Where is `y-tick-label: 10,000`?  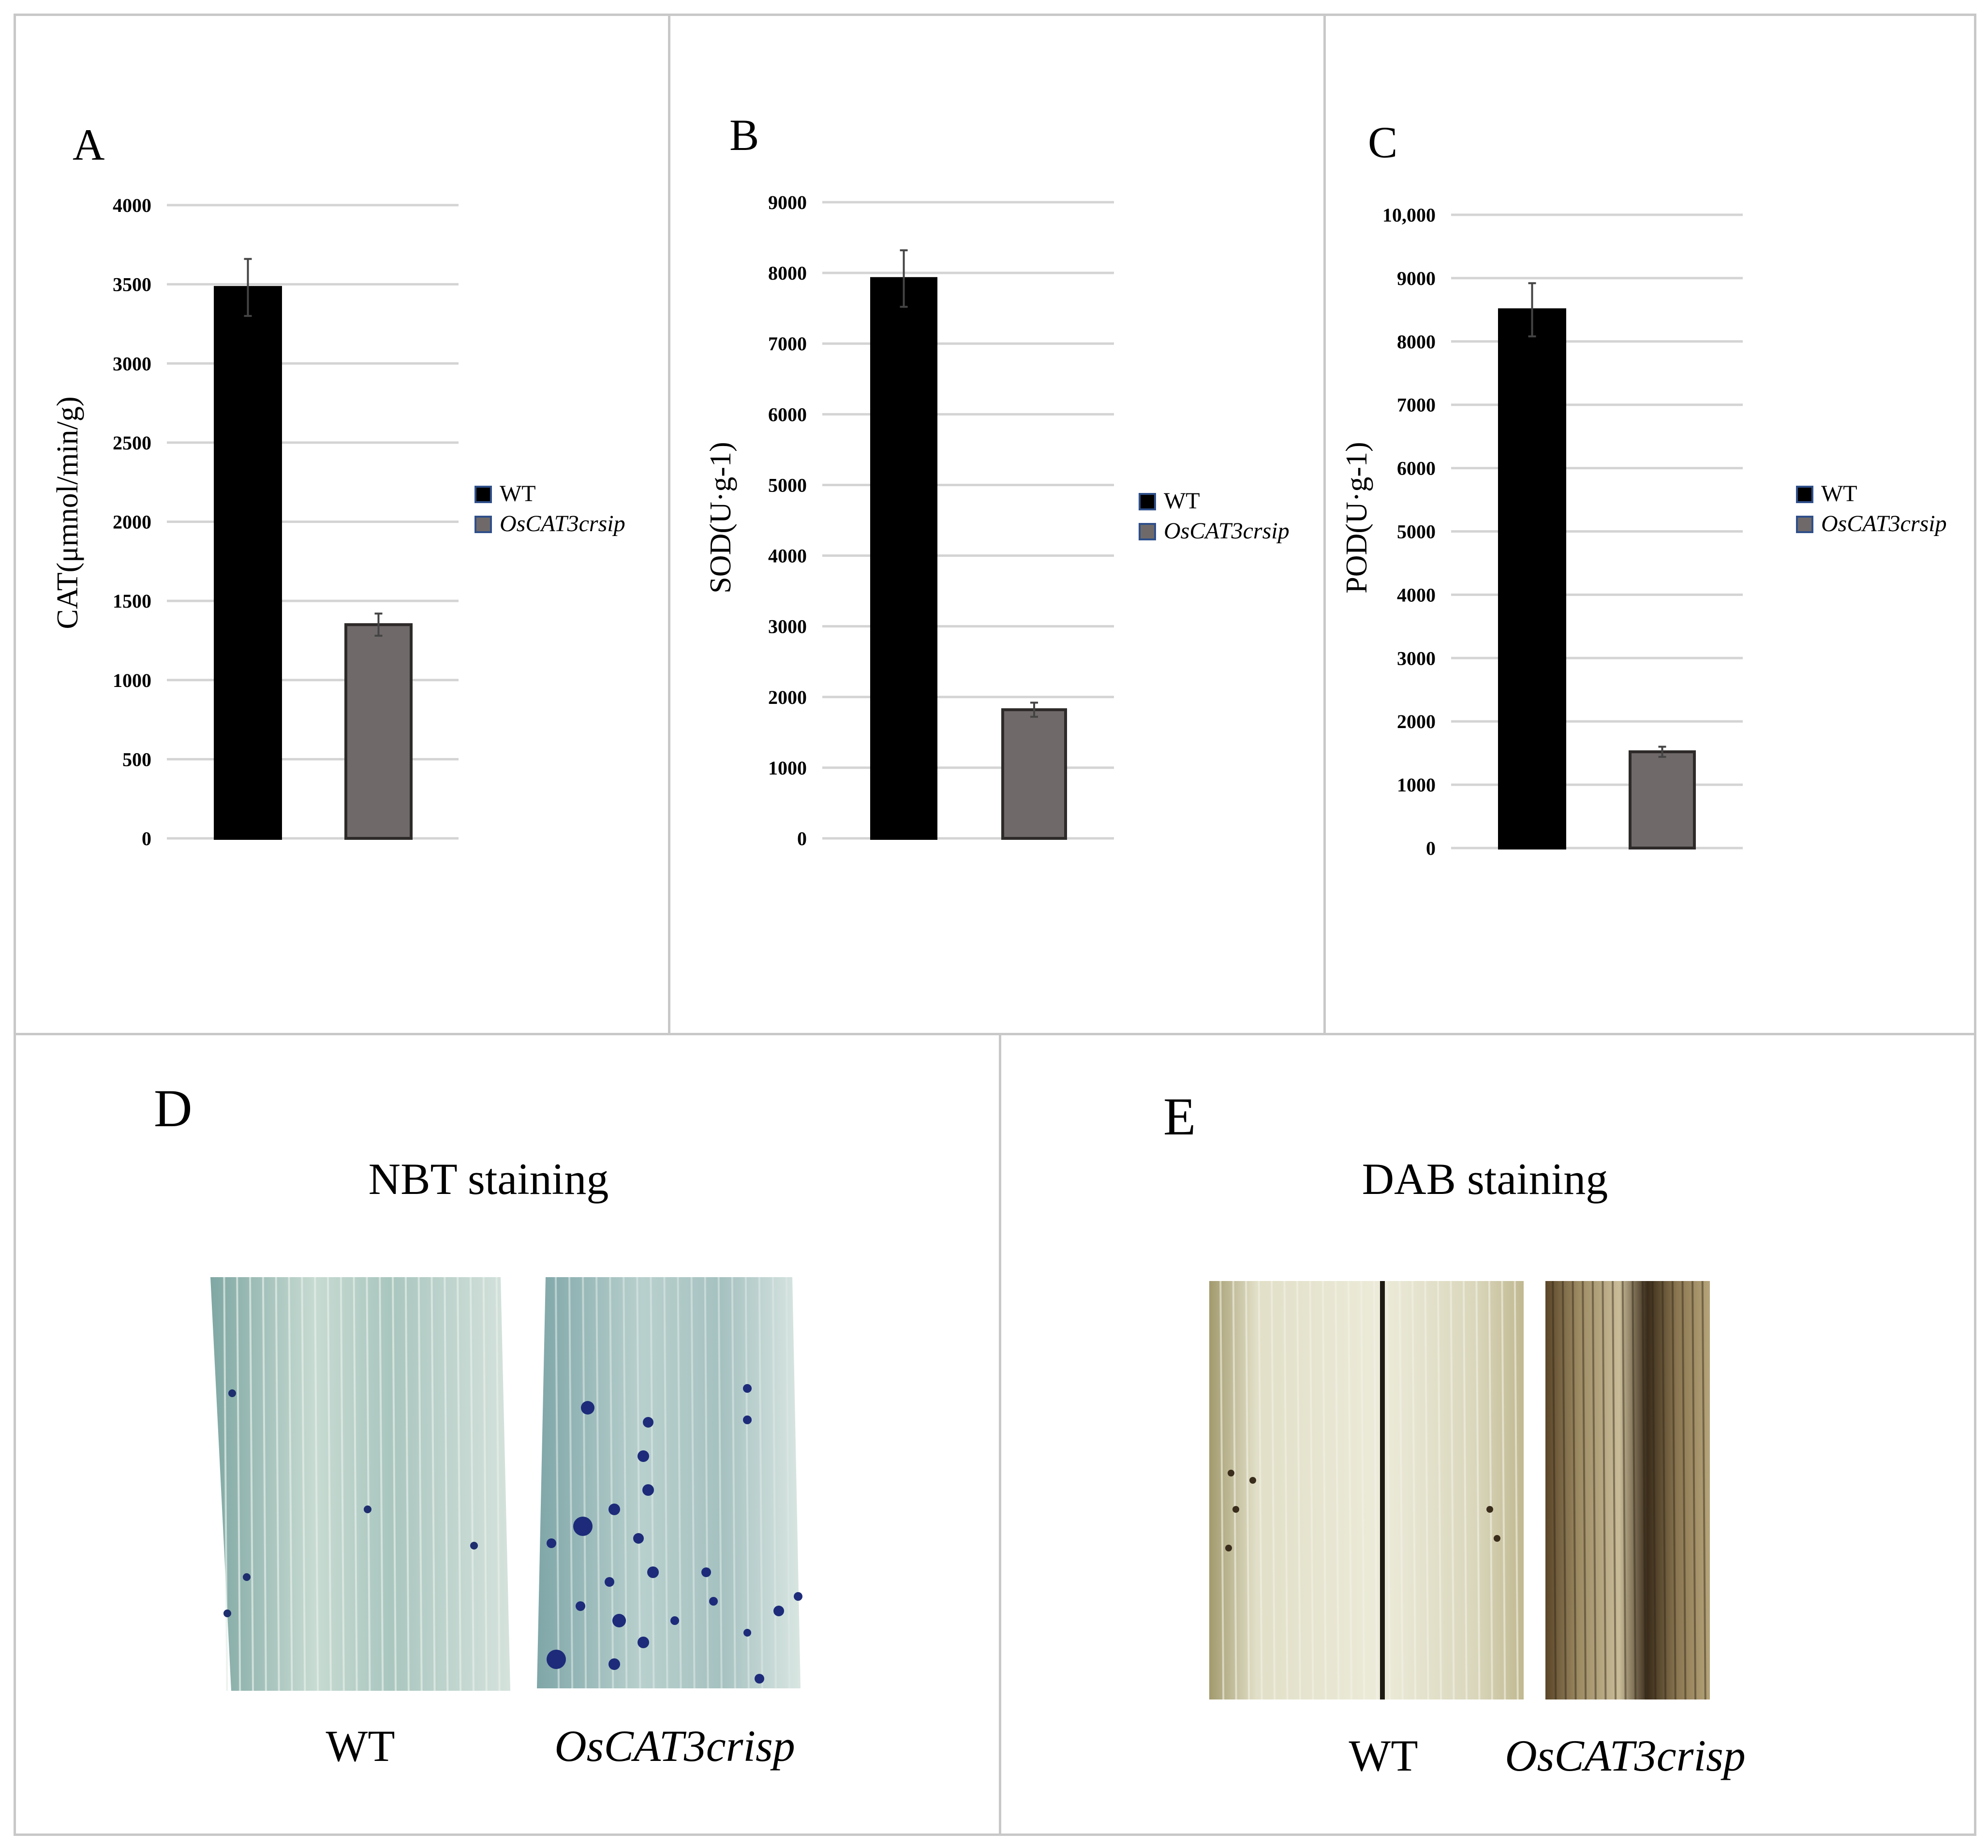 y-tick-label: 10,000 is located at coordinates (1409, 215).